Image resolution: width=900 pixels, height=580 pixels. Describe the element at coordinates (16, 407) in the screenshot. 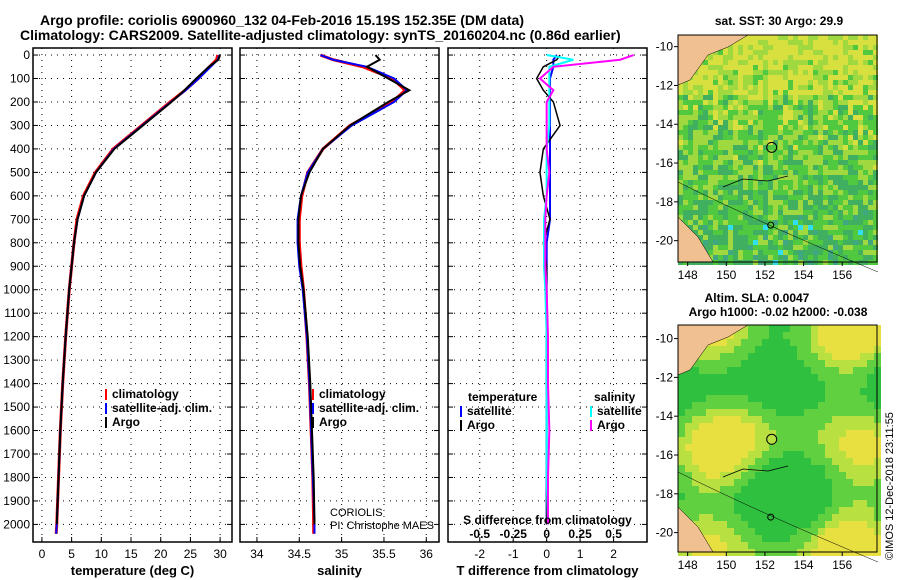

I see `depth-tick-label: 1500` at that location.